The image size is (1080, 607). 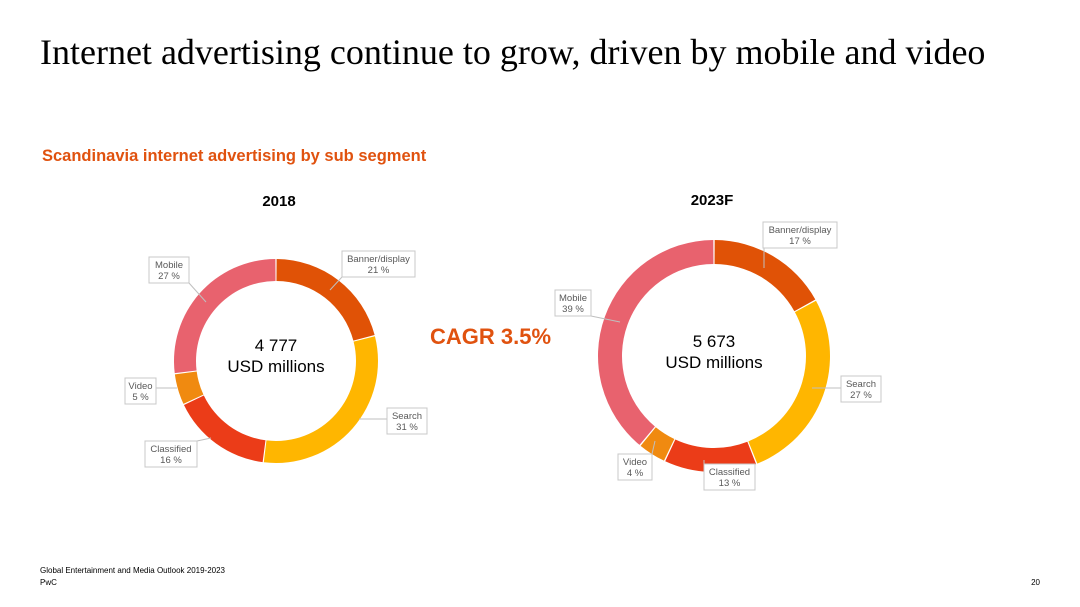 I want to click on callout-value-classified: 16 %, so click(x=171, y=460).